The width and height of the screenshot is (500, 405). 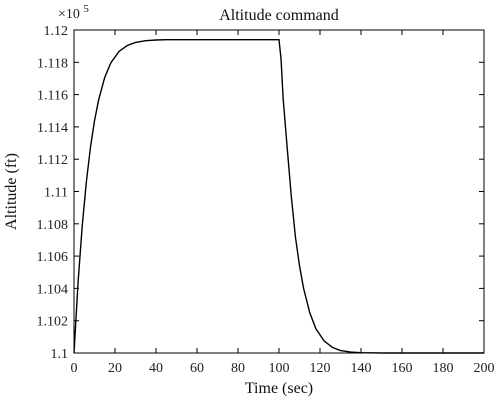 What do you see at coordinates (52, 63) in the screenshot?
I see `y-tick-label: 1.118` at bounding box center [52, 63].